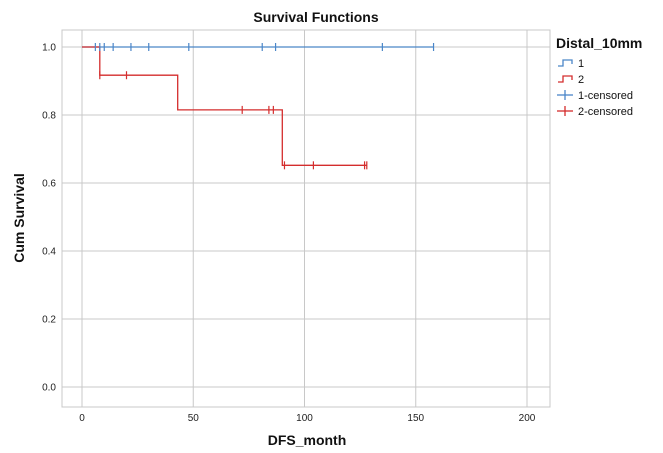  What do you see at coordinates (19, 217) in the screenshot?
I see `y-axis-title: Cum Survival` at bounding box center [19, 217].